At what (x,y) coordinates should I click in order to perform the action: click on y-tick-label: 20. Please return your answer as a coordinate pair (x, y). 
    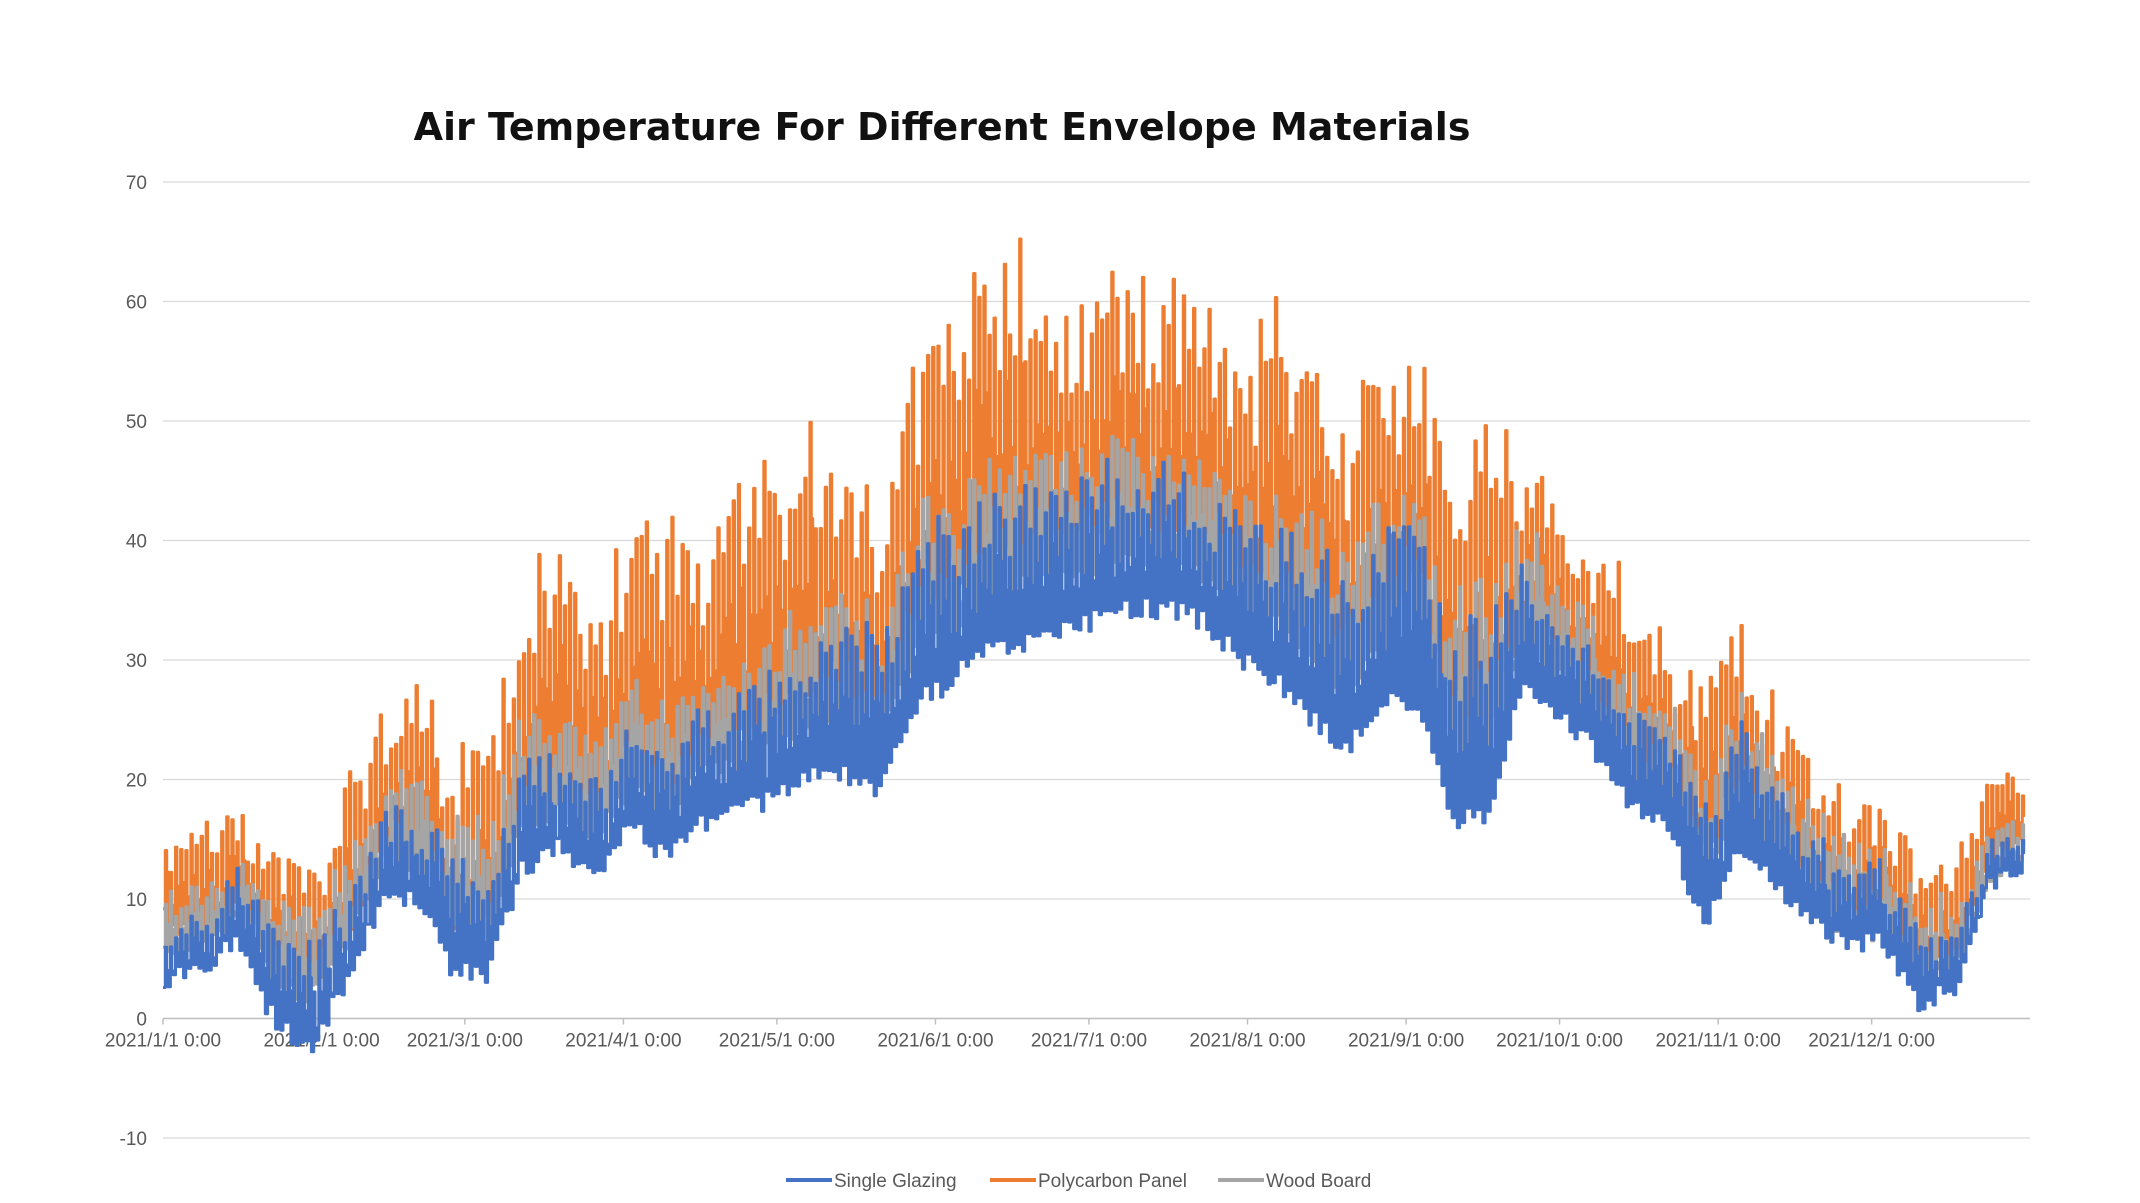
    Looking at the image, I should click on (136, 781).